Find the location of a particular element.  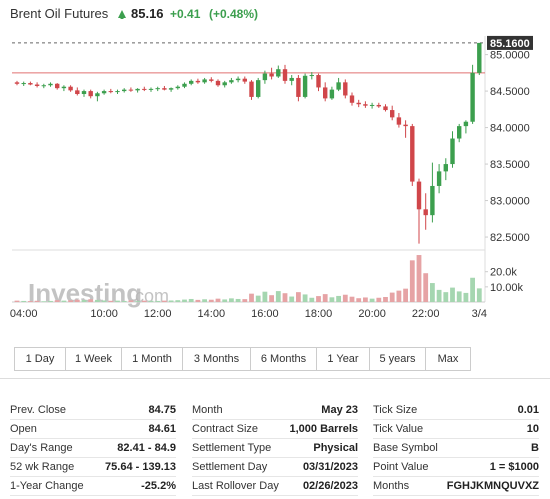

range-button: 1 Week is located at coordinates (94, 359).